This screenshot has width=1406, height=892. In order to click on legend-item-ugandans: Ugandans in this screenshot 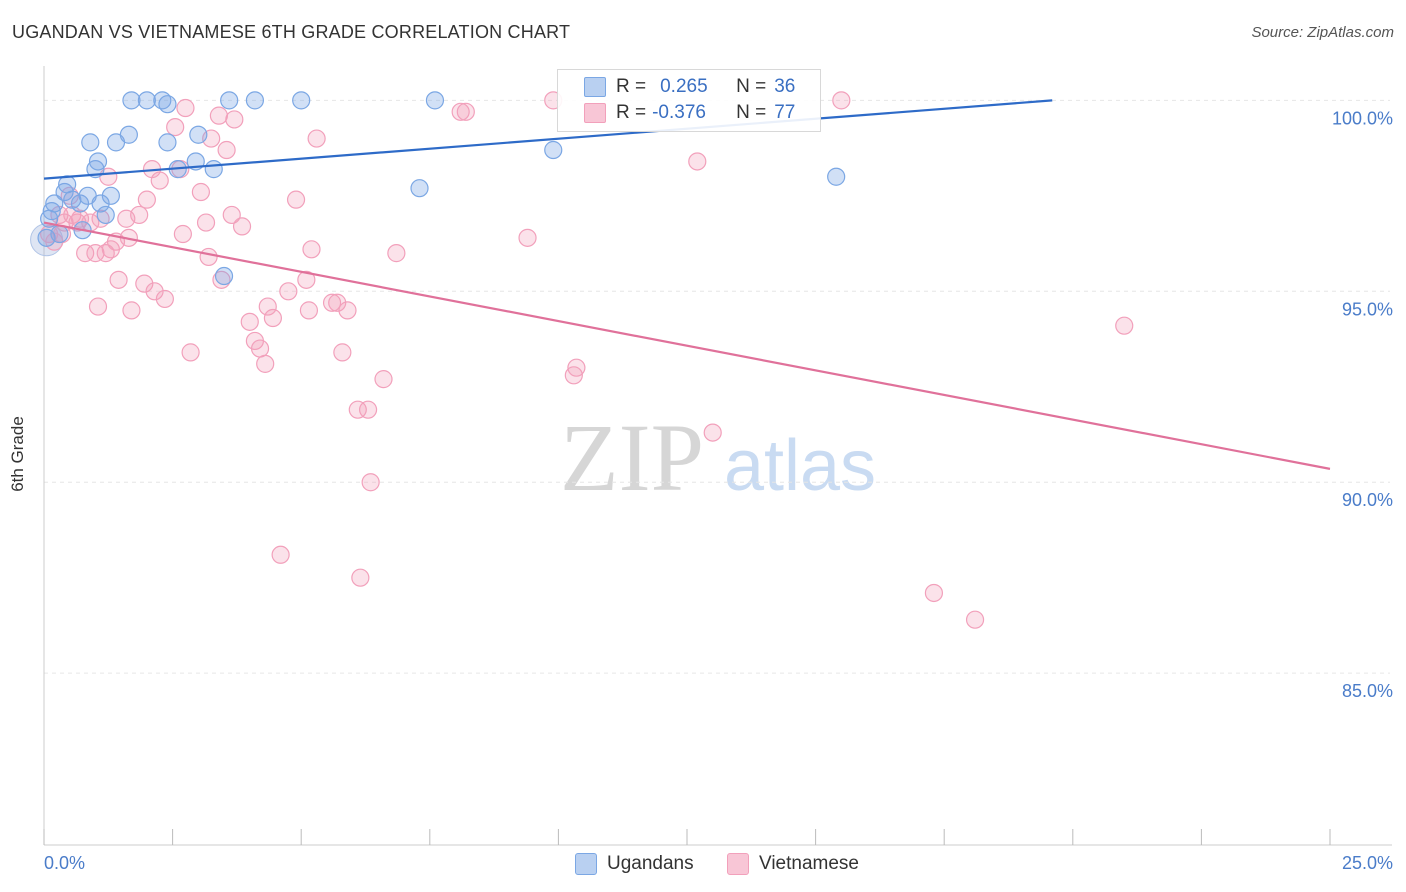, I will do `click(634, 864)`.